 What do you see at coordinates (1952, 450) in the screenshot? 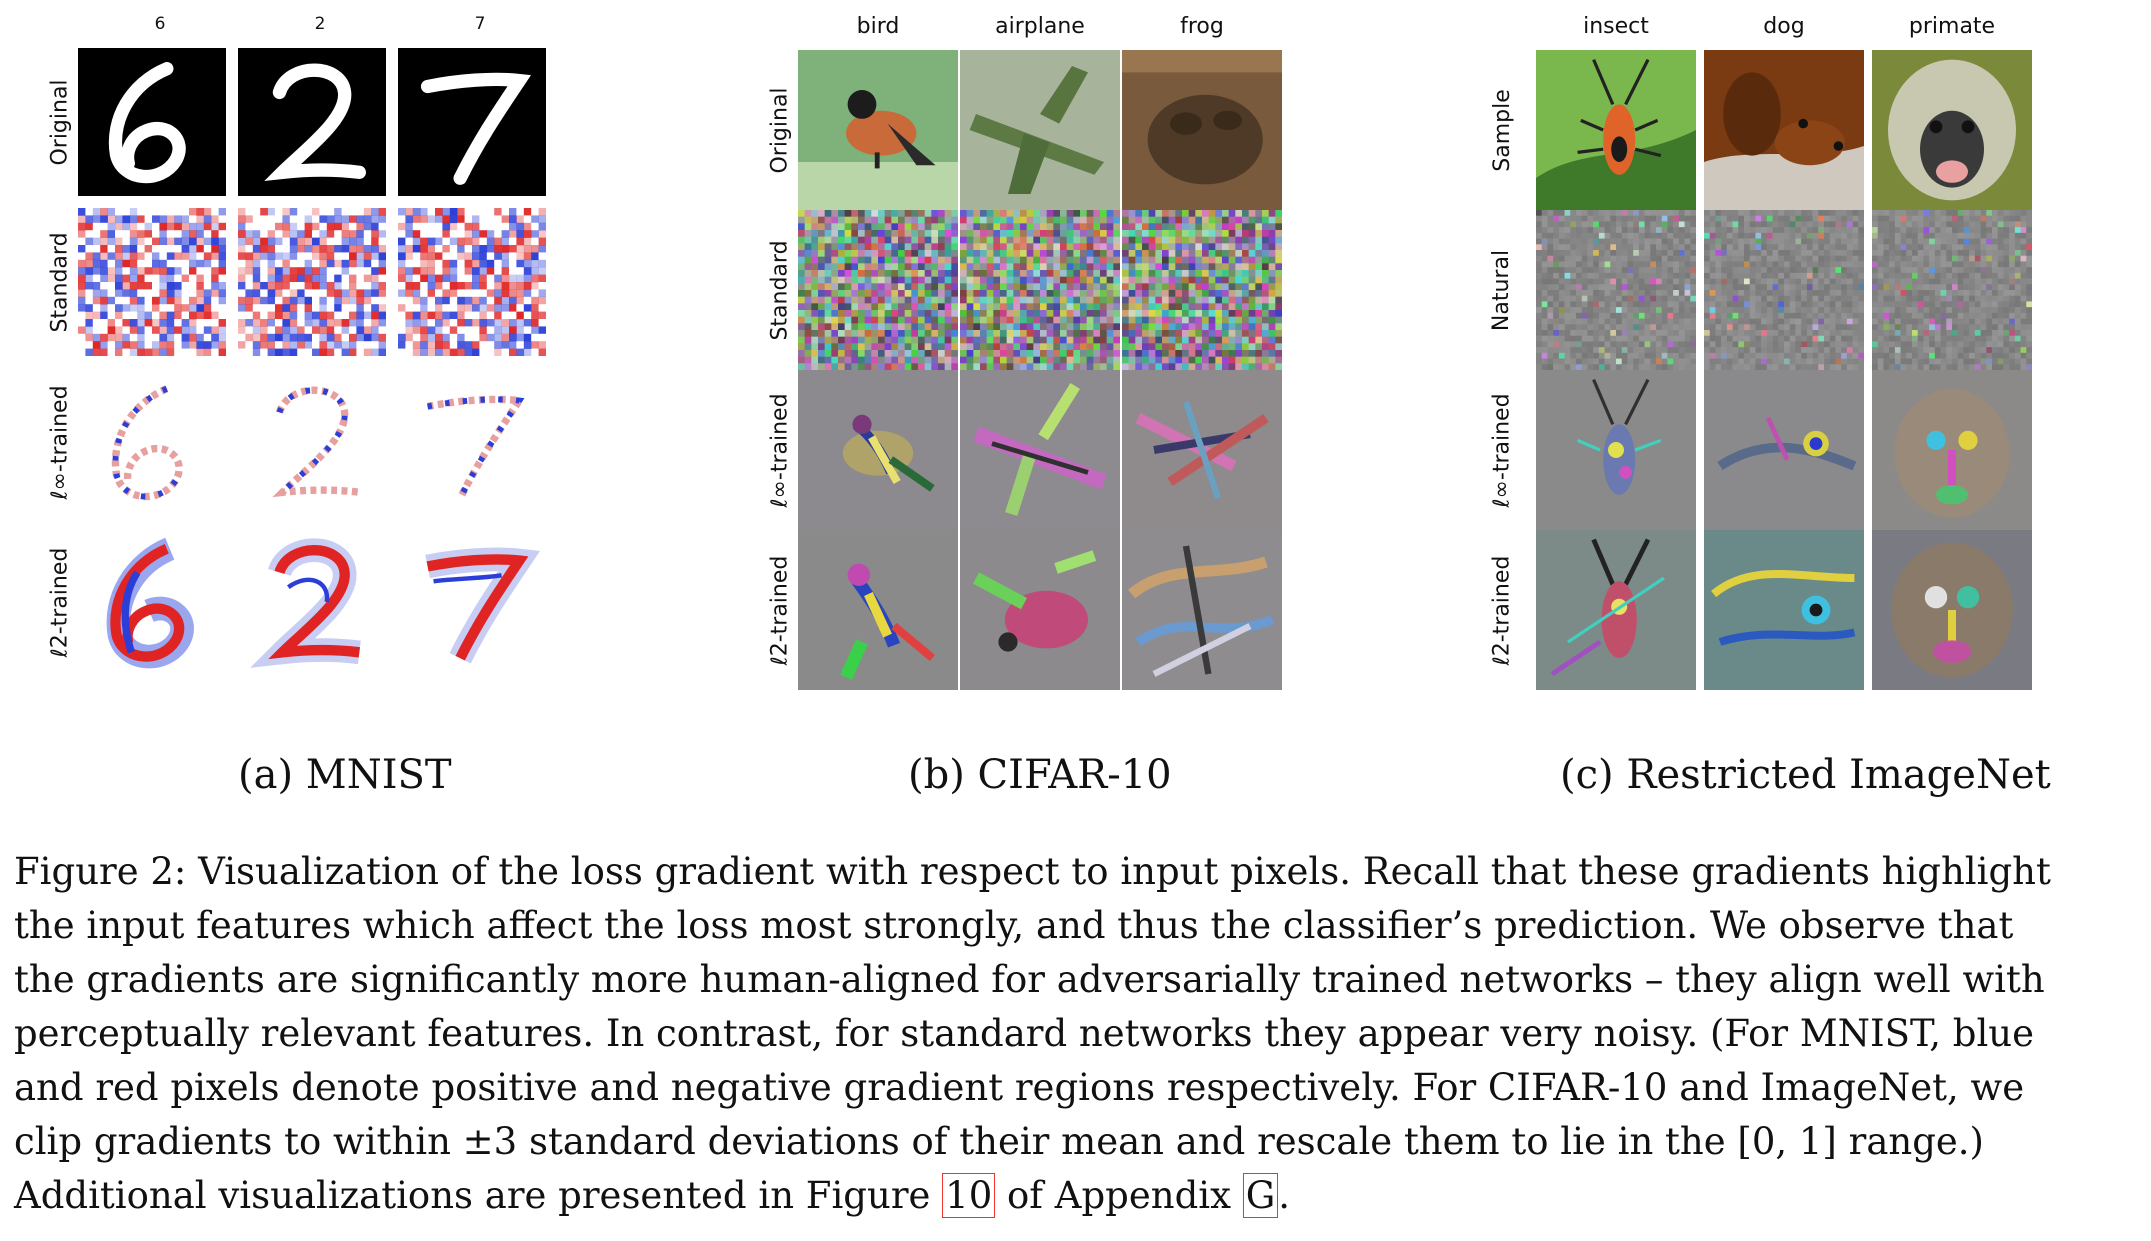
I see `imagenet-linf-primate` at bounding box center [1952, 450].